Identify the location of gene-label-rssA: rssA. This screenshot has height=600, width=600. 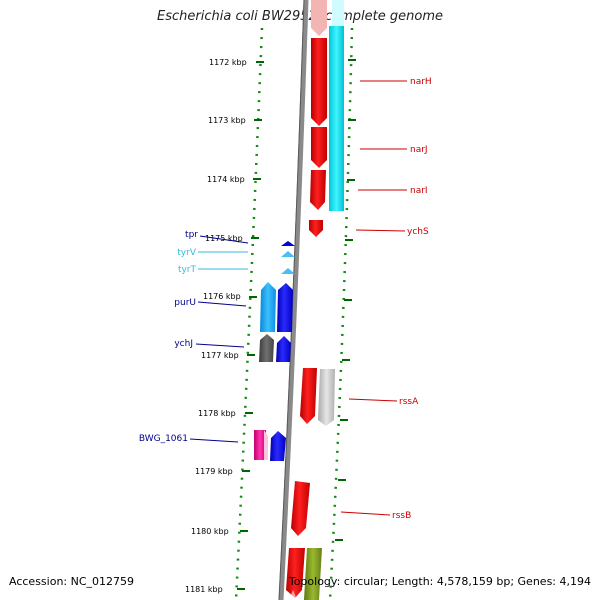
(409, 402).